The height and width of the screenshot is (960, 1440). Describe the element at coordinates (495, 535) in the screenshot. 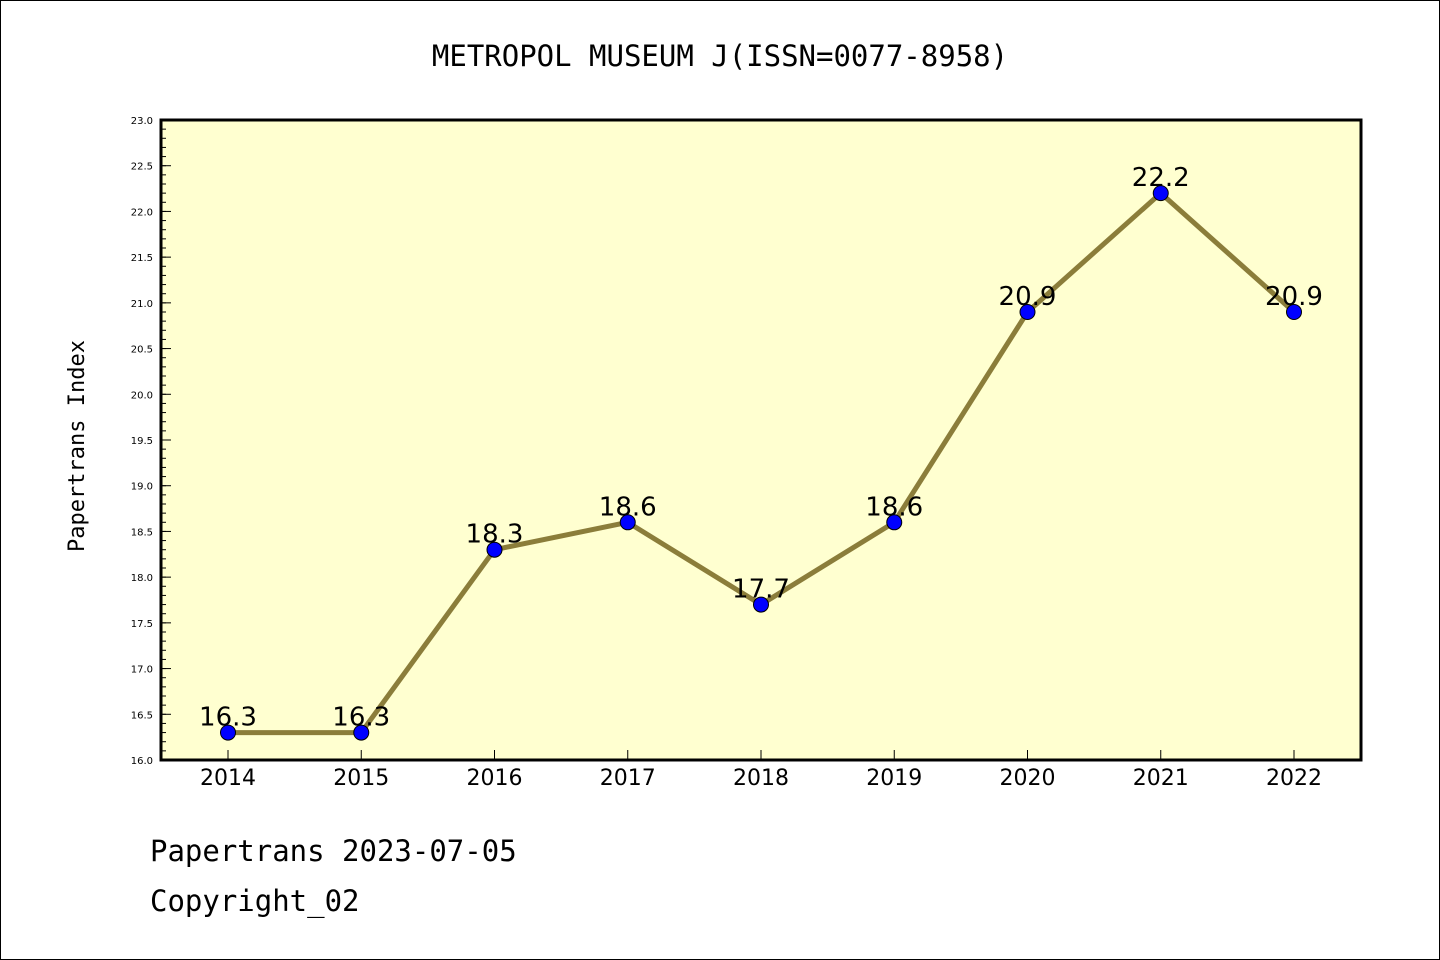

I see `data-label: 18.3` at that location.